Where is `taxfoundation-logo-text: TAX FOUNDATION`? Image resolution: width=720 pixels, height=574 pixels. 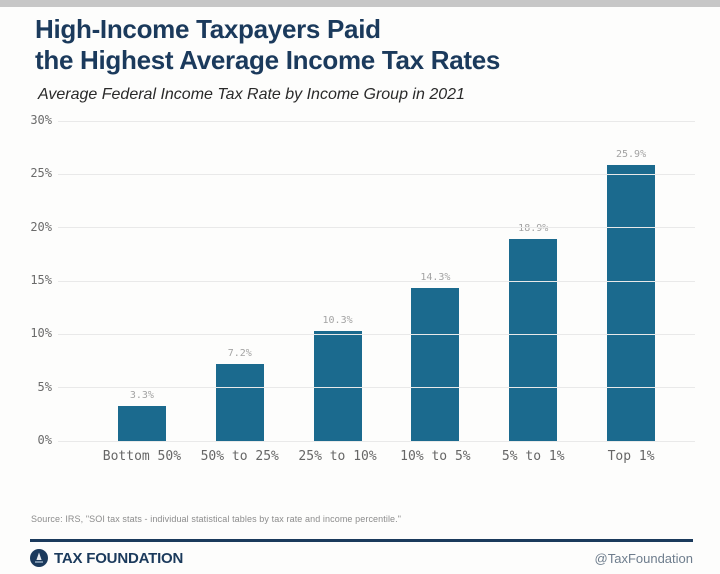
taxfoundation-logo-text: TAX FOUNDATION is located at coordinates (119, 558).